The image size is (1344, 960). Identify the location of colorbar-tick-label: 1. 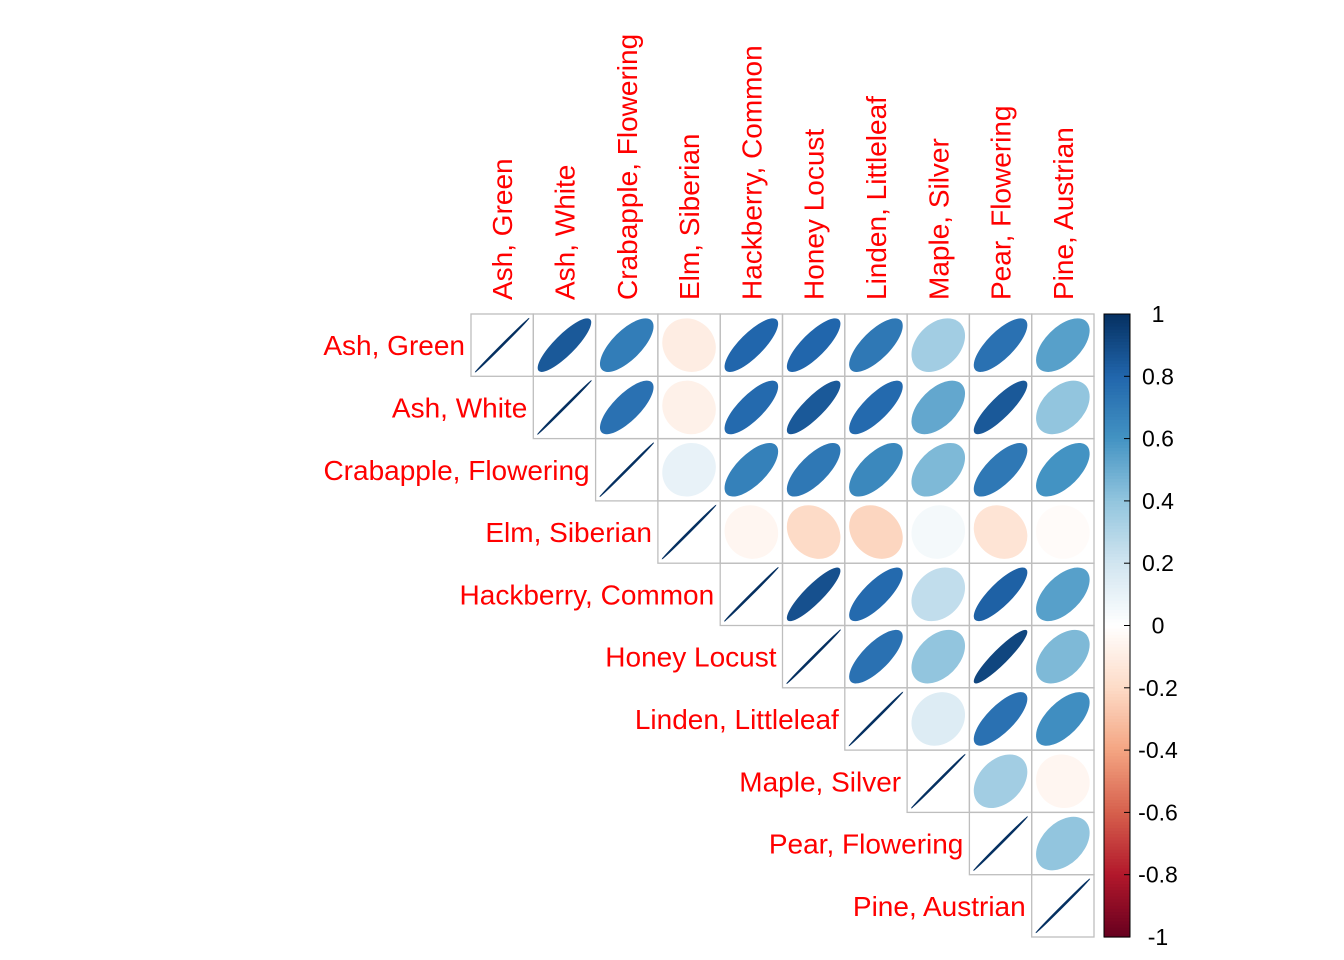
(1158, 314).